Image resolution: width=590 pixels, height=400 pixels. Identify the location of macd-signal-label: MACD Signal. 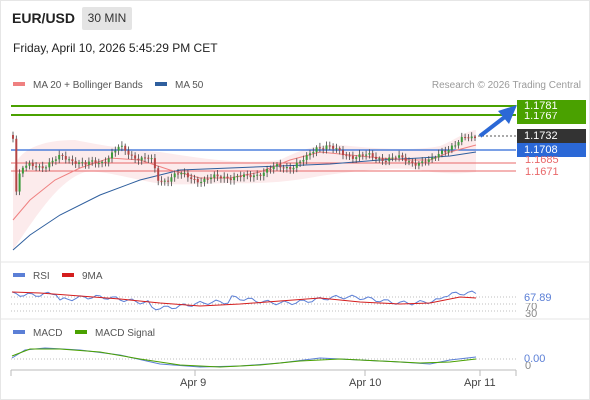
(125, 333).